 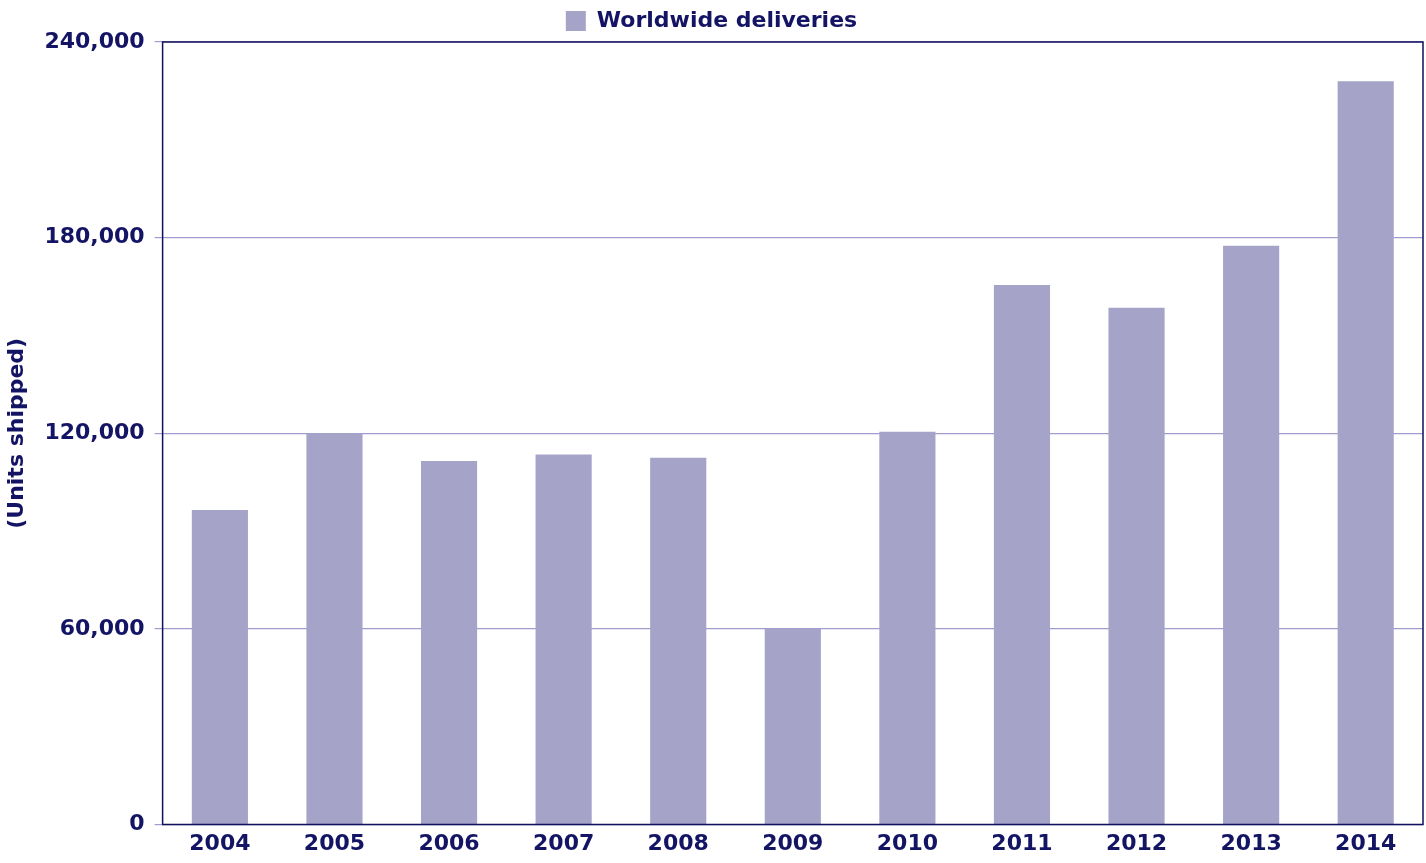 What do you see at coordinates (94, 40) in the screenshot?
I see `y-tick-label: 240,000` at bounding box center [94, 40].